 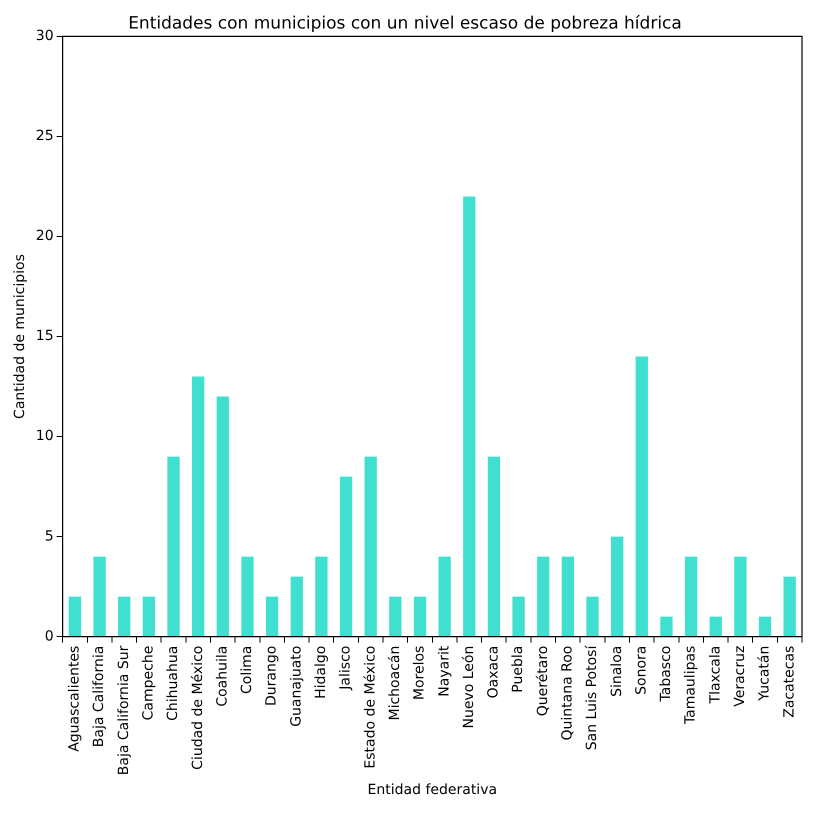 I want to click on x-tick-label: Hidalgo, so click(x=321, y=672).